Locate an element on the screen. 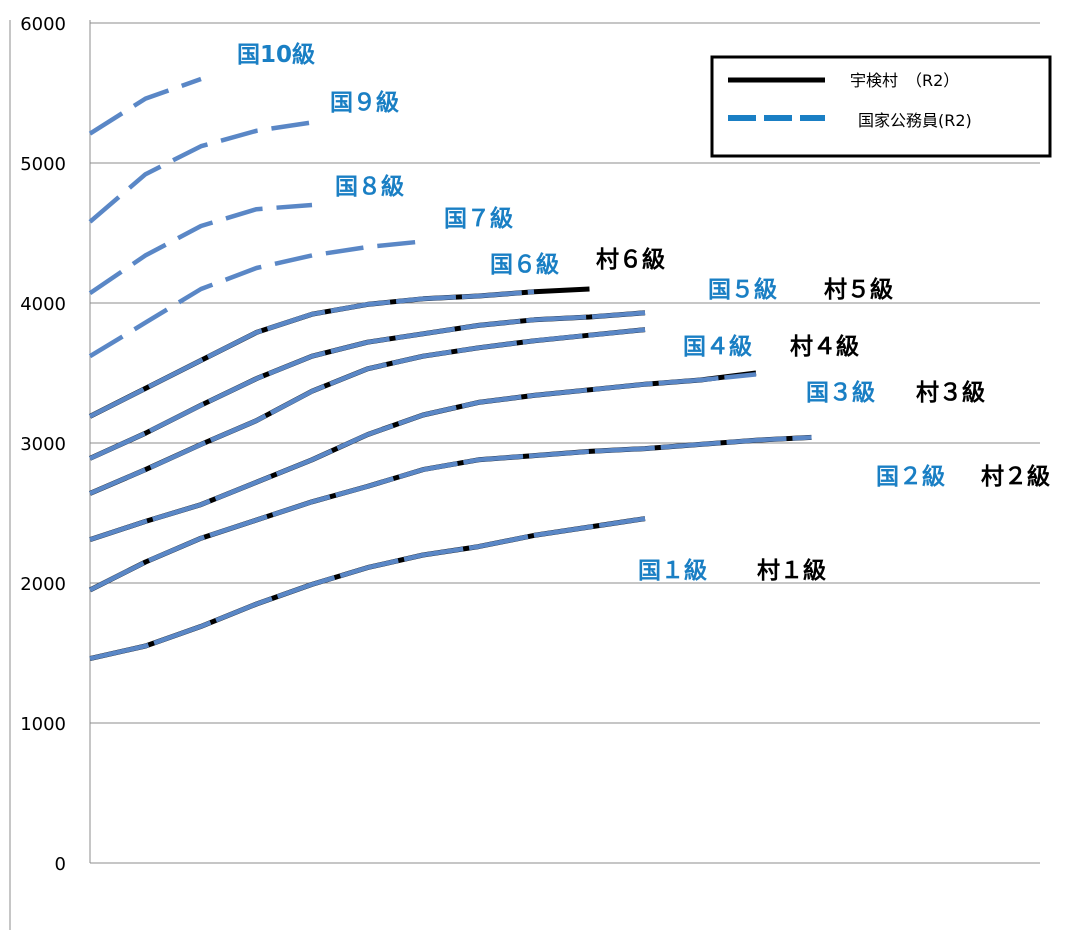 The image size is (1076, 933). y-tick-label-6000: 6000 is located at coordinates (43, 24).